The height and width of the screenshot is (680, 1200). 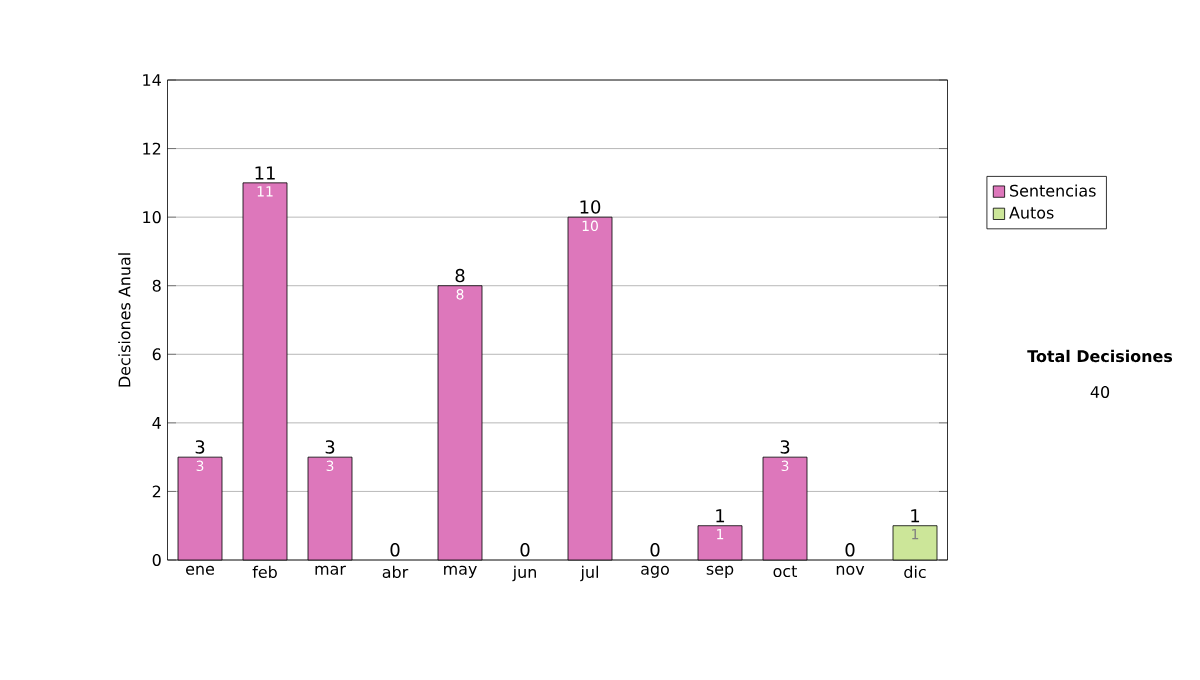 What do you see at coordinates (590, 207) in the screenshot?
I see `total-label: 10` at bounding box center [590, 207].